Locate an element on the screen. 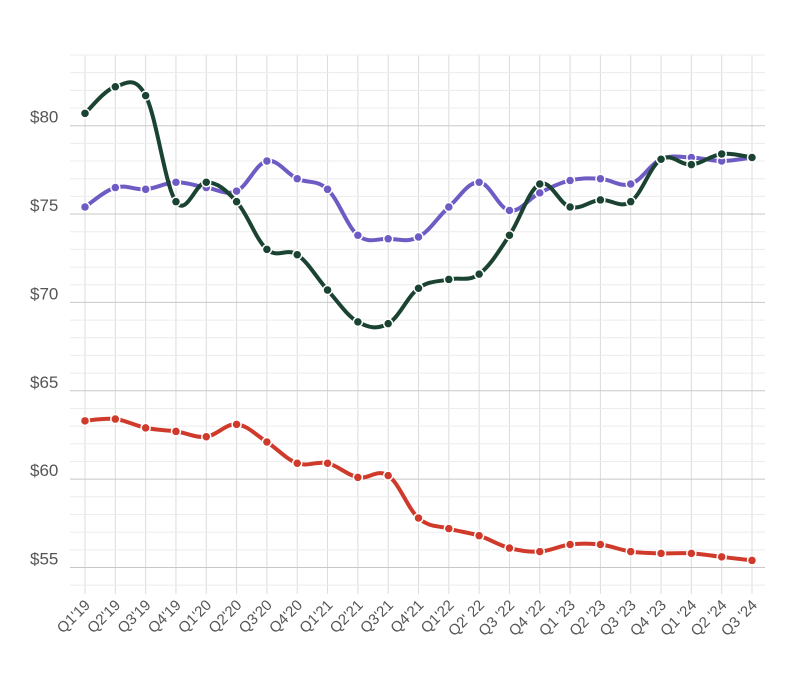 The height and width of the screenshot is (692, 811). y-axis-labels: $55 $60 $65 $70 $75 $80 is located at coordinates (44, 338).